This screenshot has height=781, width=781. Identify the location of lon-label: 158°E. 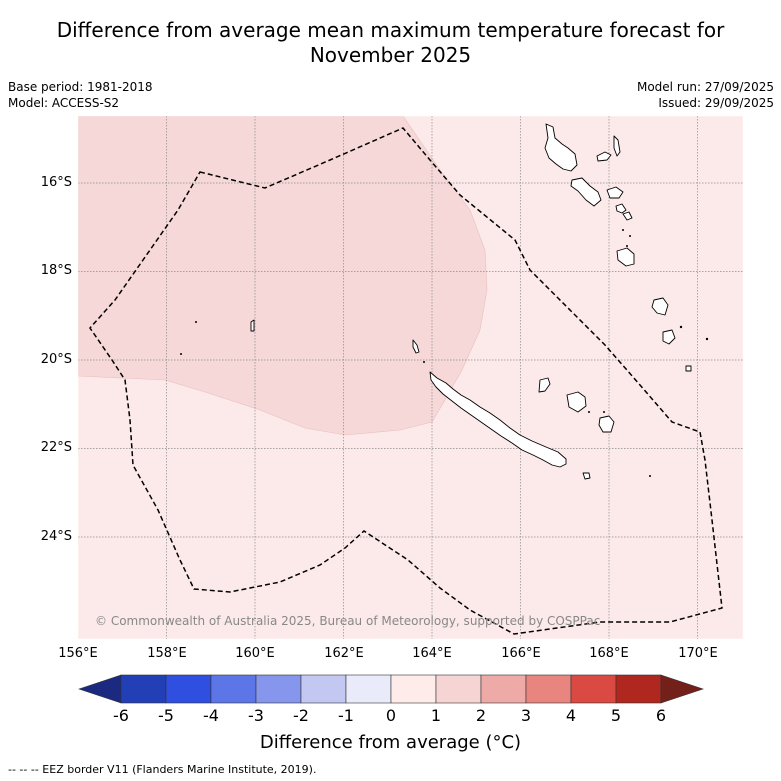
(167, 653).